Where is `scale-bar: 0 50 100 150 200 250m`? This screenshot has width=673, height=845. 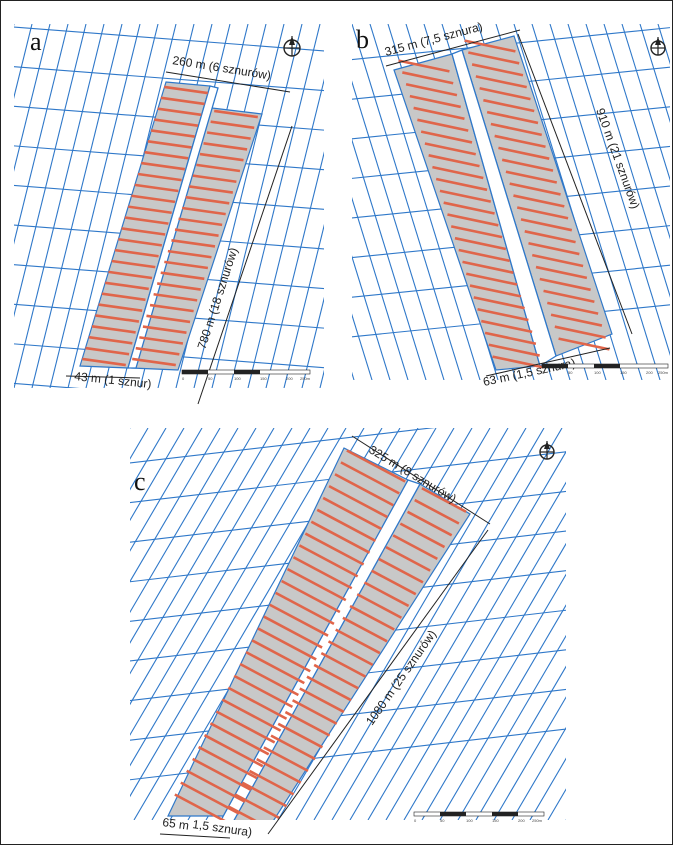
scale-bar: 0 50 100 150 200 250m is located at coordinates (246, 375).